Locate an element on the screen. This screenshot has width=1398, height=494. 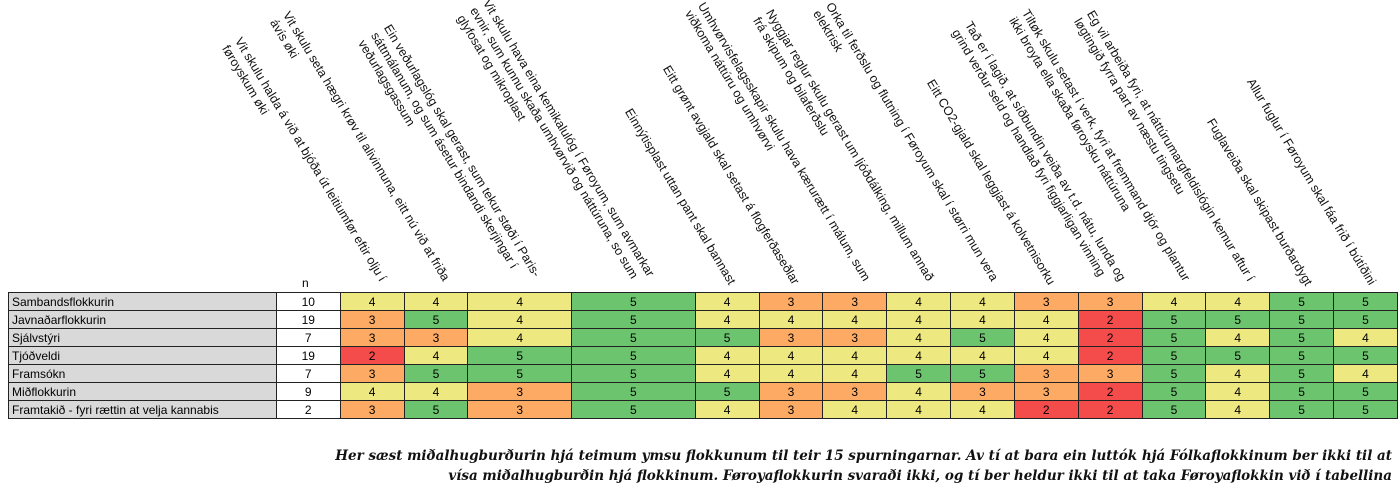
respondent-count: 9 is located at coordinates (308, 391).